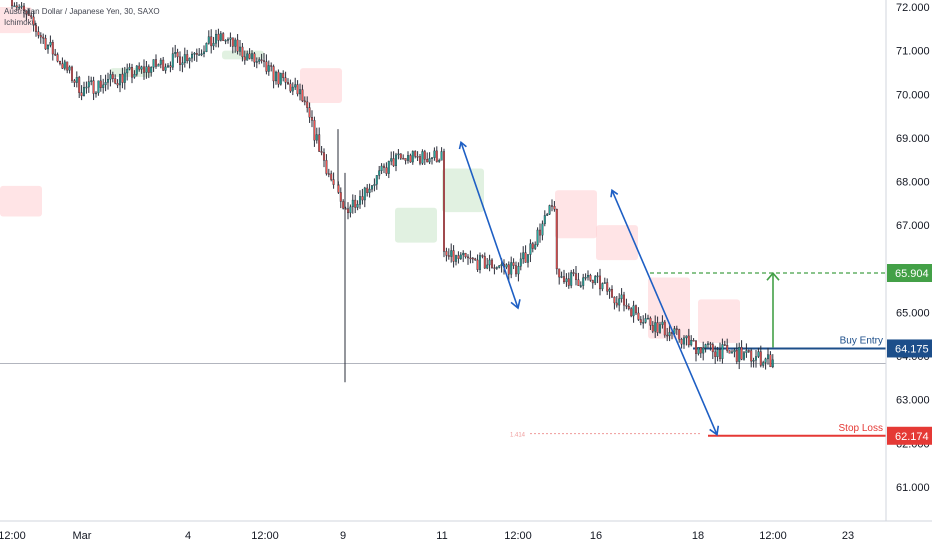  I want to click on fib-ratio-label: 1.414, so click(518, 436).